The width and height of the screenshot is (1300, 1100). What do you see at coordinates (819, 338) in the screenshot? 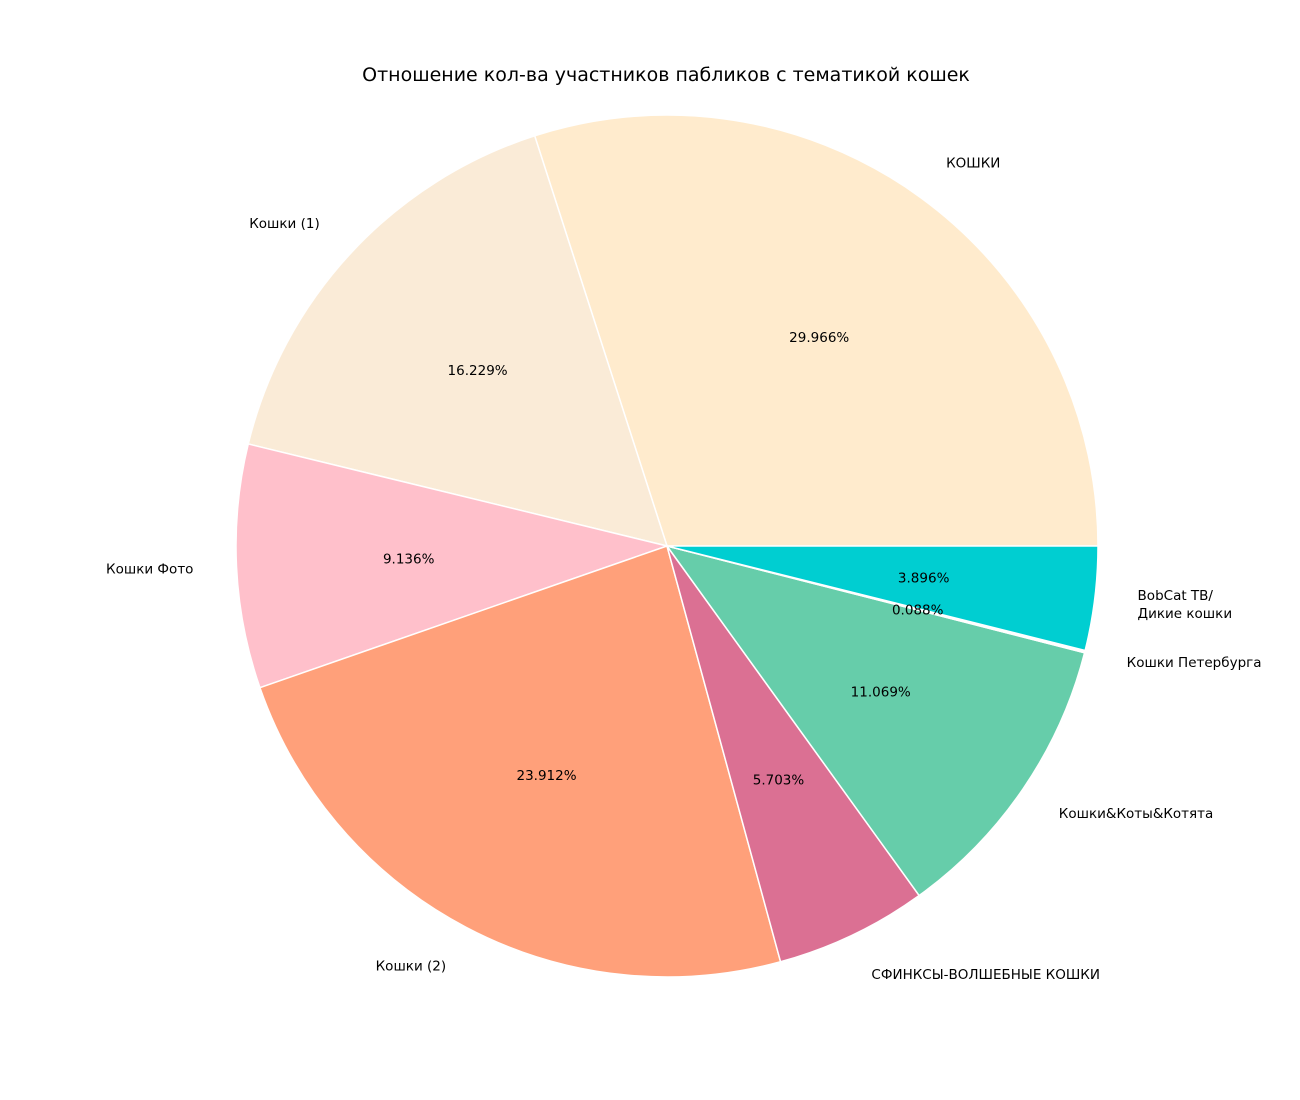
I see `slice-percent-label: 29.966%` at bounding box center [819, 338].